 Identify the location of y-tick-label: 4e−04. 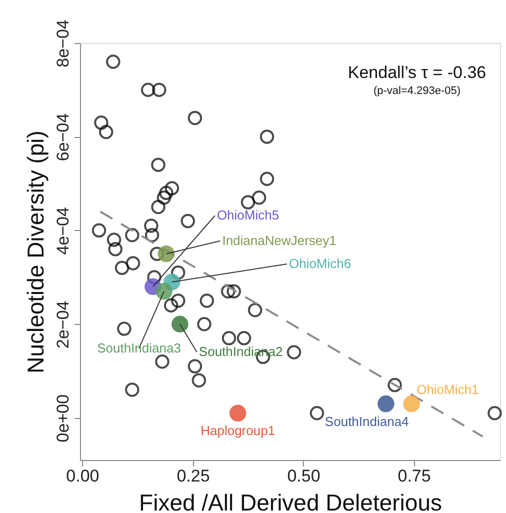
(63, 231).